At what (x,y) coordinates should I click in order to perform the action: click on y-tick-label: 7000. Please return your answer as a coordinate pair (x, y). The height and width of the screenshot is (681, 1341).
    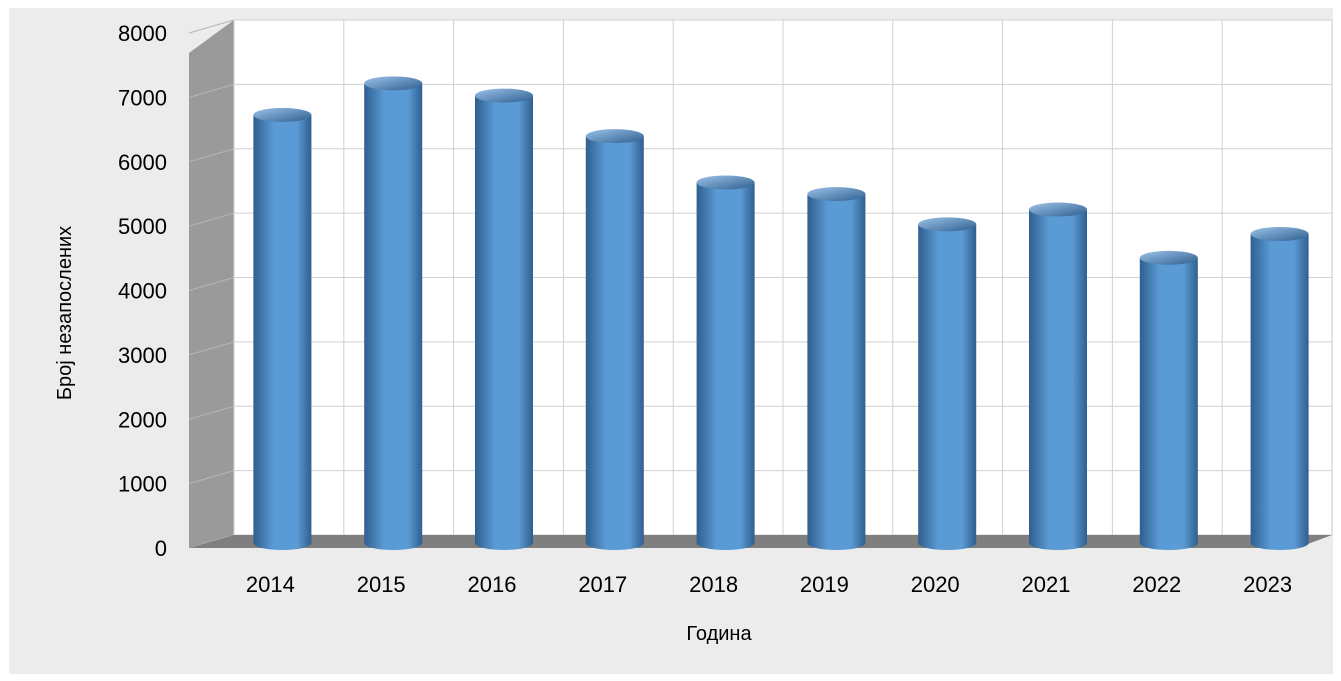
    Looking at the image, I should click on (142, 97).